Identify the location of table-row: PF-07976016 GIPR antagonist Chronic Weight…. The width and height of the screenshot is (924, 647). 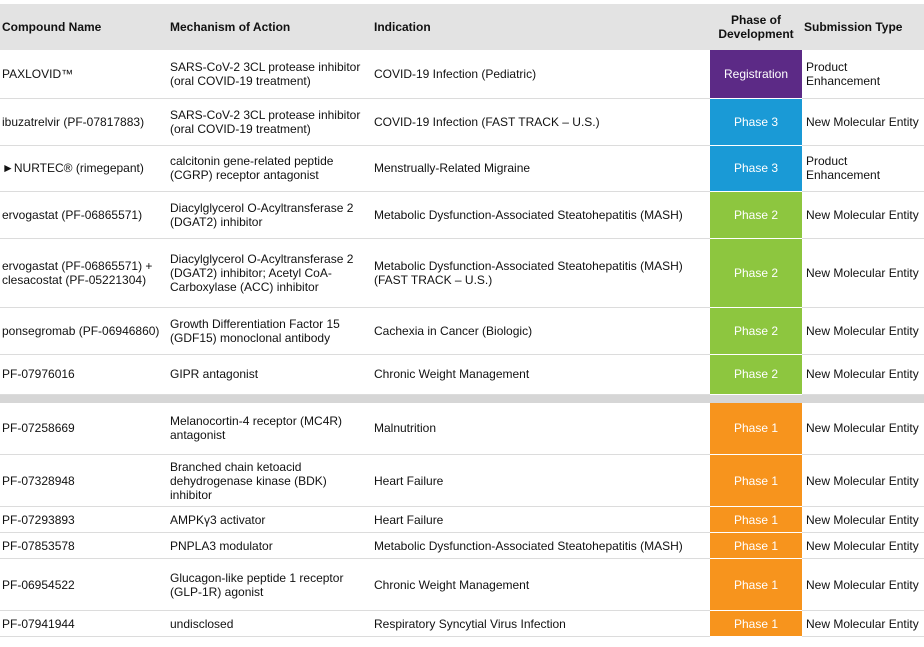
(462, 374).